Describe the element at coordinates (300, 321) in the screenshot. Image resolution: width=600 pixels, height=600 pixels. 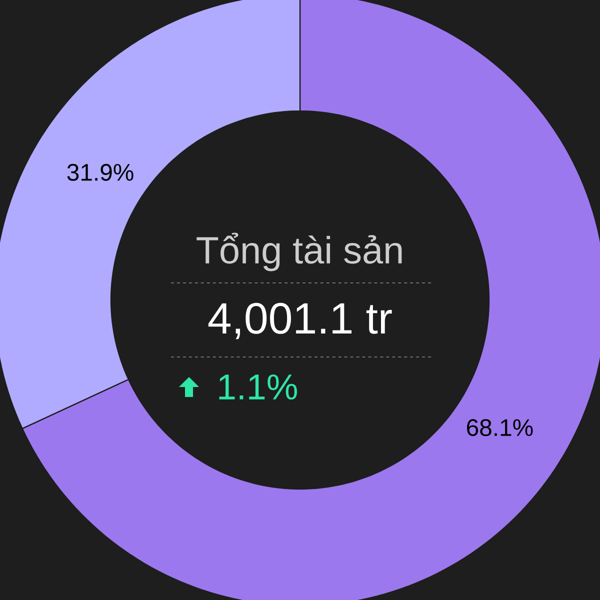
I see `text: 4,001.1 tr` at that location.